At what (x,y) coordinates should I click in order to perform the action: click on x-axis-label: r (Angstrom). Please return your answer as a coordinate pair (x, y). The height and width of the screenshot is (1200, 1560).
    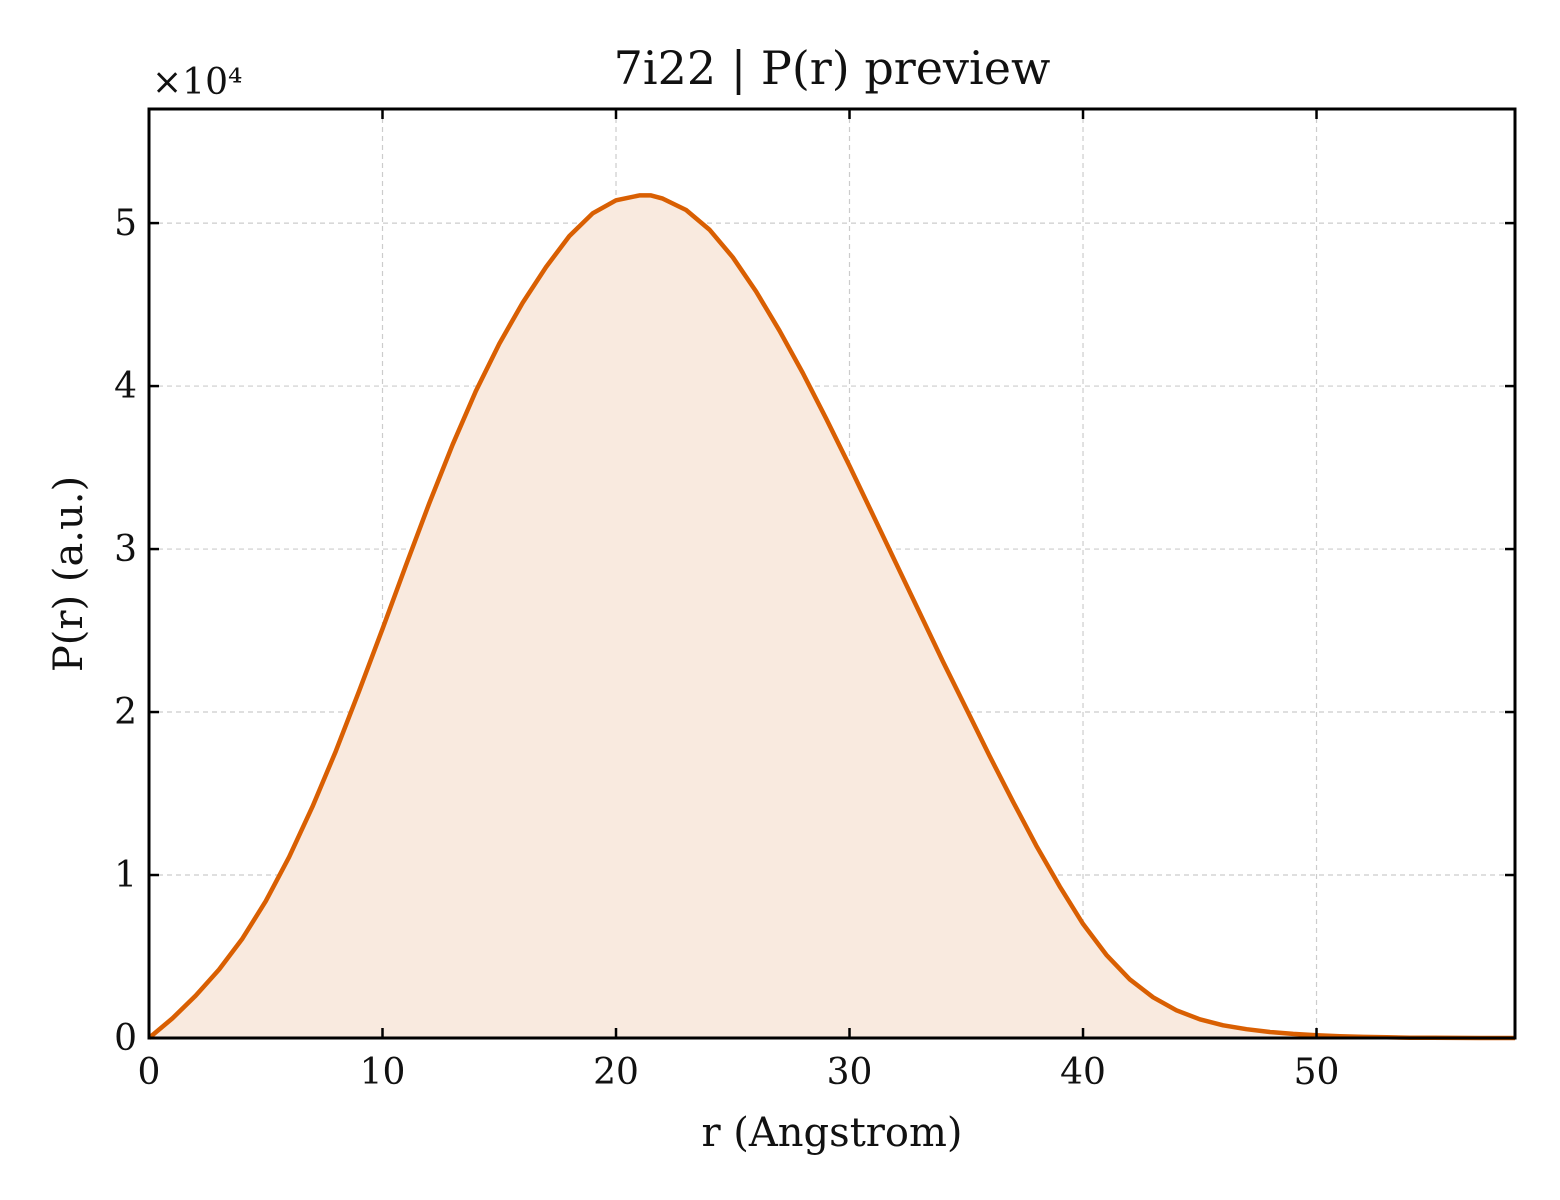
    Looking at the image, I should click on (831, 1133).